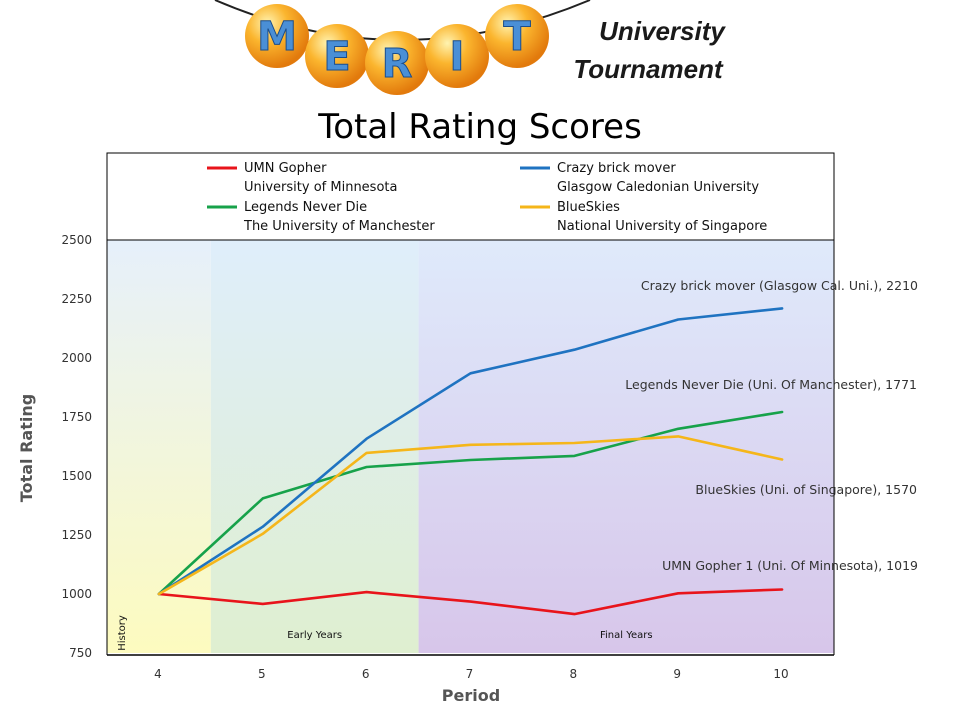 The width and height of the screenshot is (960, 720). What do you see at coordinates (616, 168) in the screenshot?
I see `legend-series-name: Crazy brick mover` at bounding box center [616, 168].